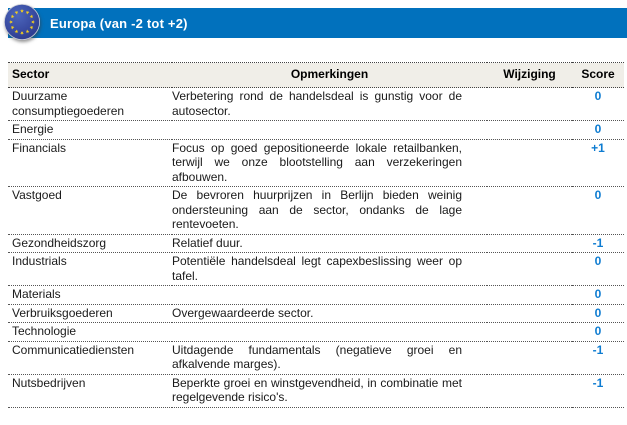 This screenshot has height=425, width=627. What do you see at coordinates (90, 75) in the screenshot?
I see `column-header-sector: Sector` at bounding box center [90, 75].